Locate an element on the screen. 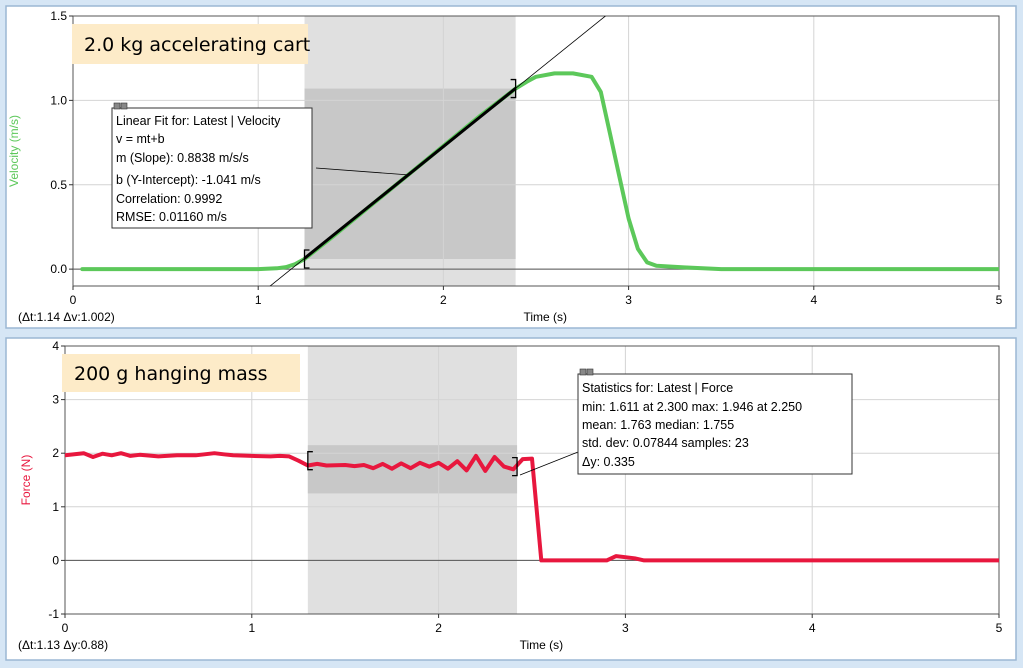  annotation-line: RMSE: 0.01160 m/s is located at coordinates (171, 217).